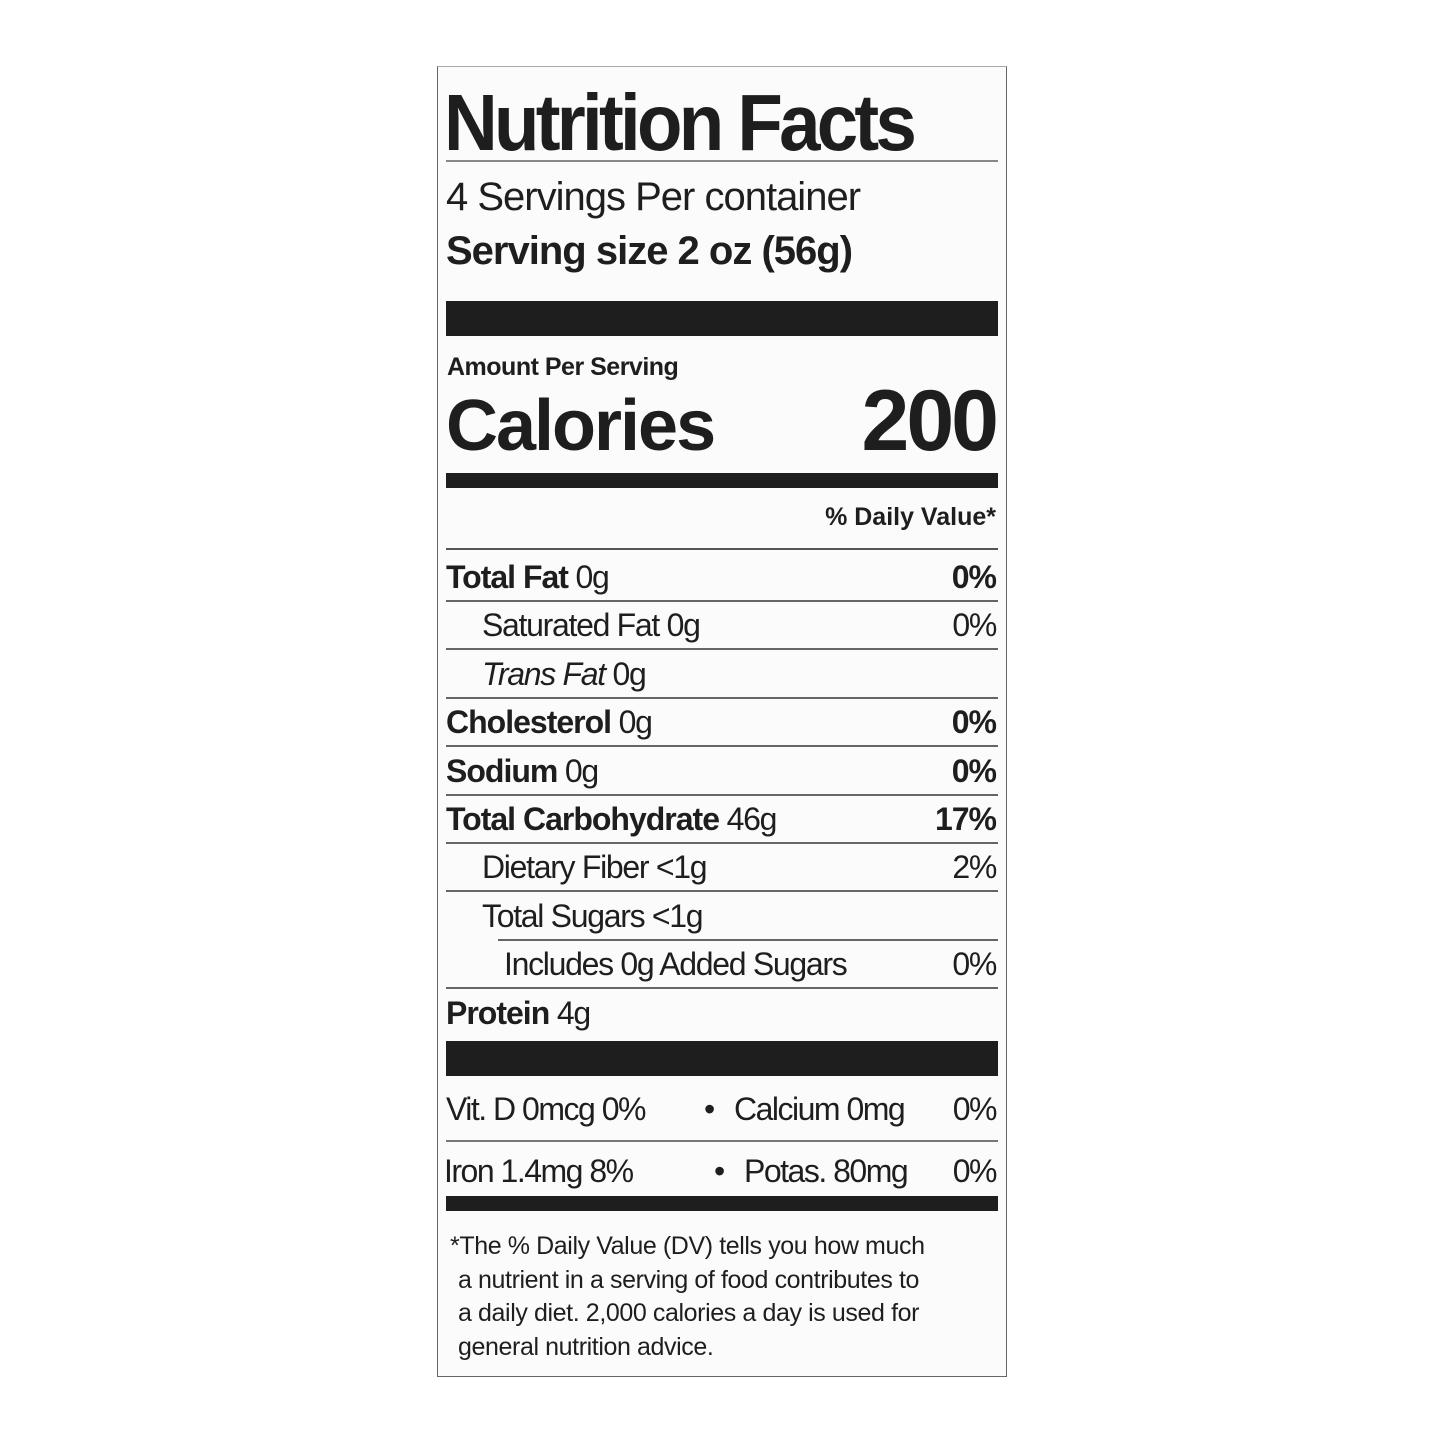 This screenshot has height=1445, width=1445. Describe the element at coordinates (583, 819) in the screenshot. I see `nutrient-name: Total Carbohydrate` at that location.